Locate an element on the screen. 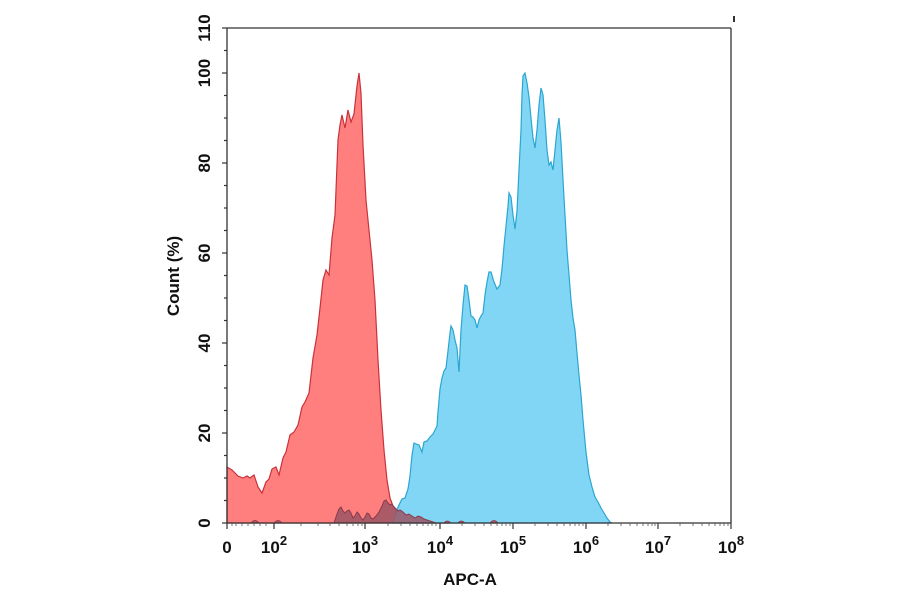 The image size is (900, 594). x-tick-label: 10² is located at coordinates (274, 545).